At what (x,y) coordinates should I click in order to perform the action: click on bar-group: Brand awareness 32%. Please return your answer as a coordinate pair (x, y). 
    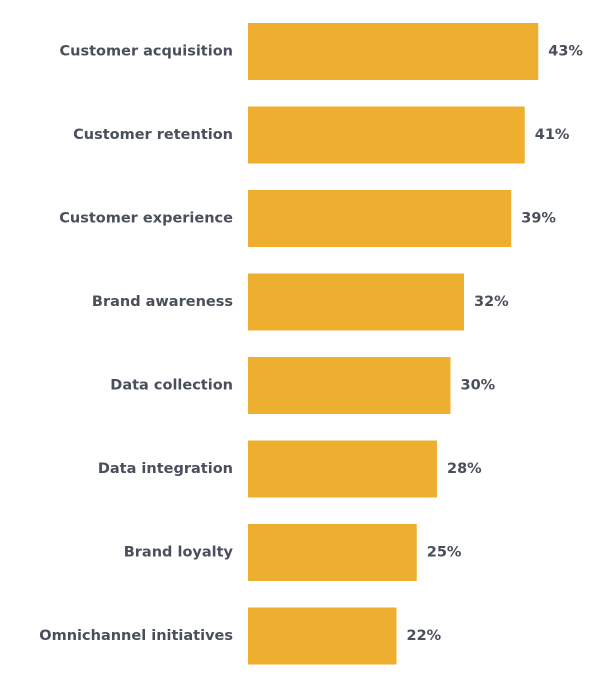
    Looking at the image, I should click on (300, 302).